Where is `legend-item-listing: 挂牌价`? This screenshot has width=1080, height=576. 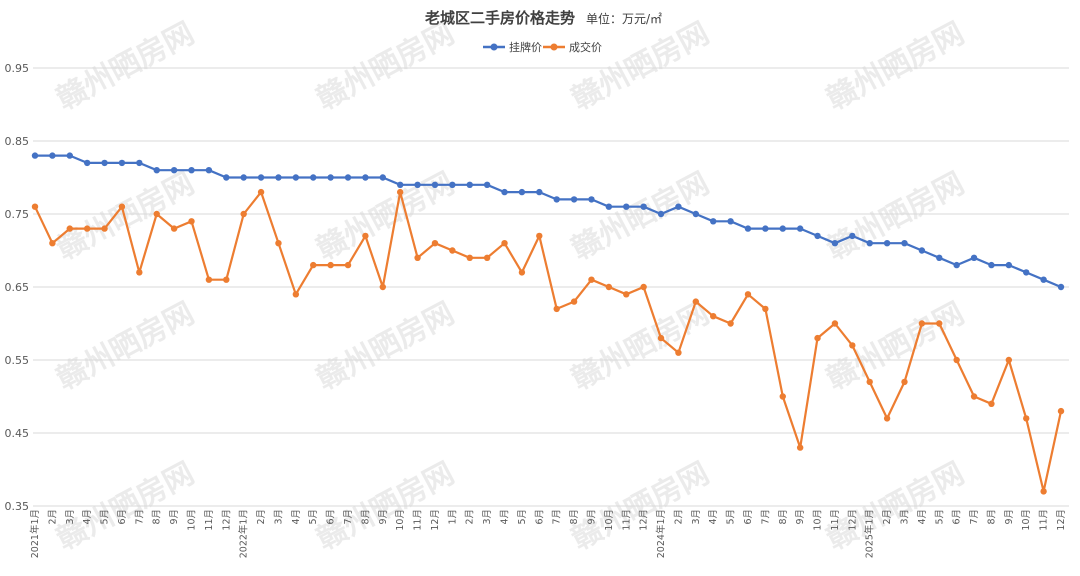
legend-item-listing: 挂牌价 is located at coordinates (512, 47).